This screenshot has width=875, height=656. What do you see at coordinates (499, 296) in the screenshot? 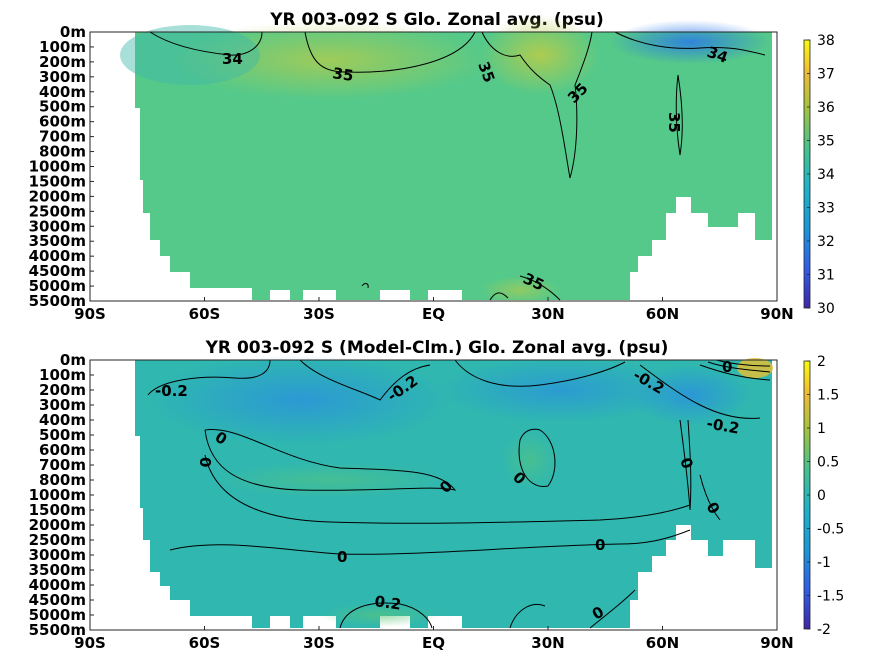
I see `contour-35-deep-a` at bounding box center [499, 296].